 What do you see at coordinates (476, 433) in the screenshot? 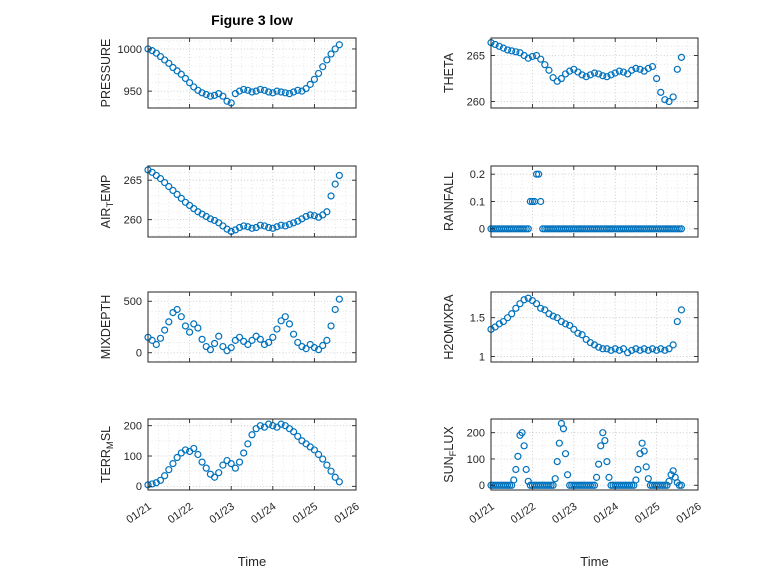
I see `y-tick-label: 200` at bounding box center [476, 433].